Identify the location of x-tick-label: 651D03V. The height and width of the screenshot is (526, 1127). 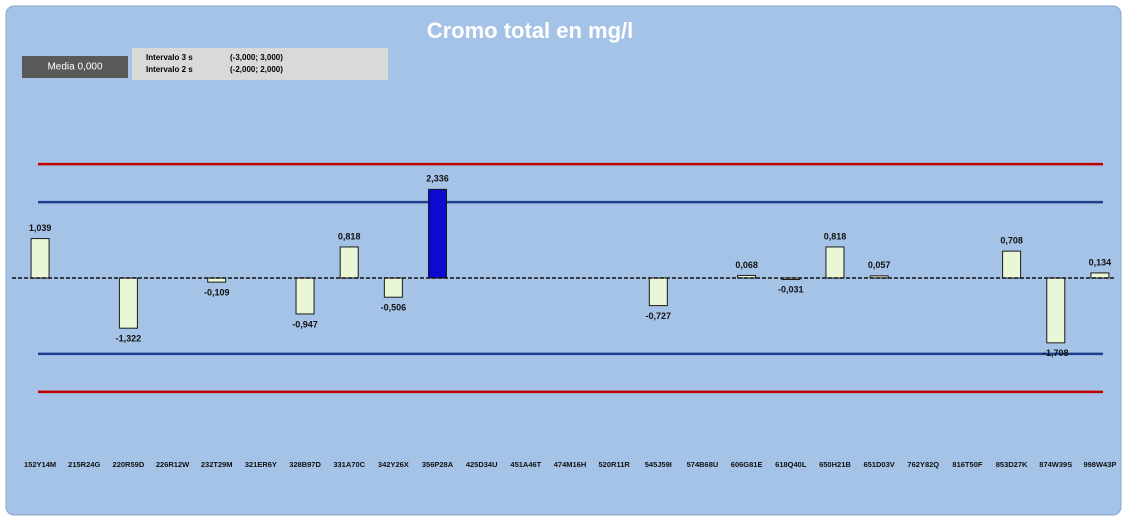
(878, 464).